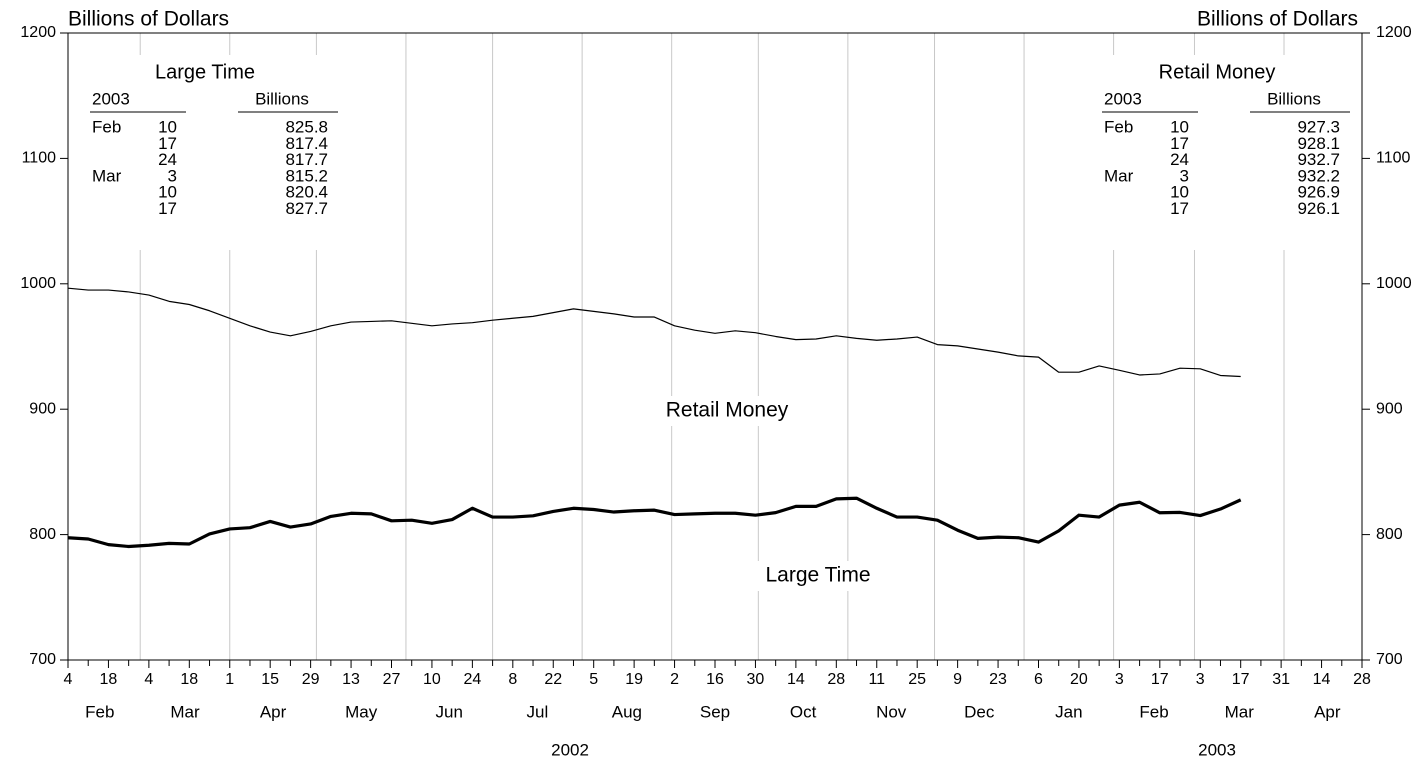 The height and width of the screenshot is (770, 1425). Describe the element at coordinates (1038, 679) in the screenshot. I see `x-tick-label: 6` at that location.